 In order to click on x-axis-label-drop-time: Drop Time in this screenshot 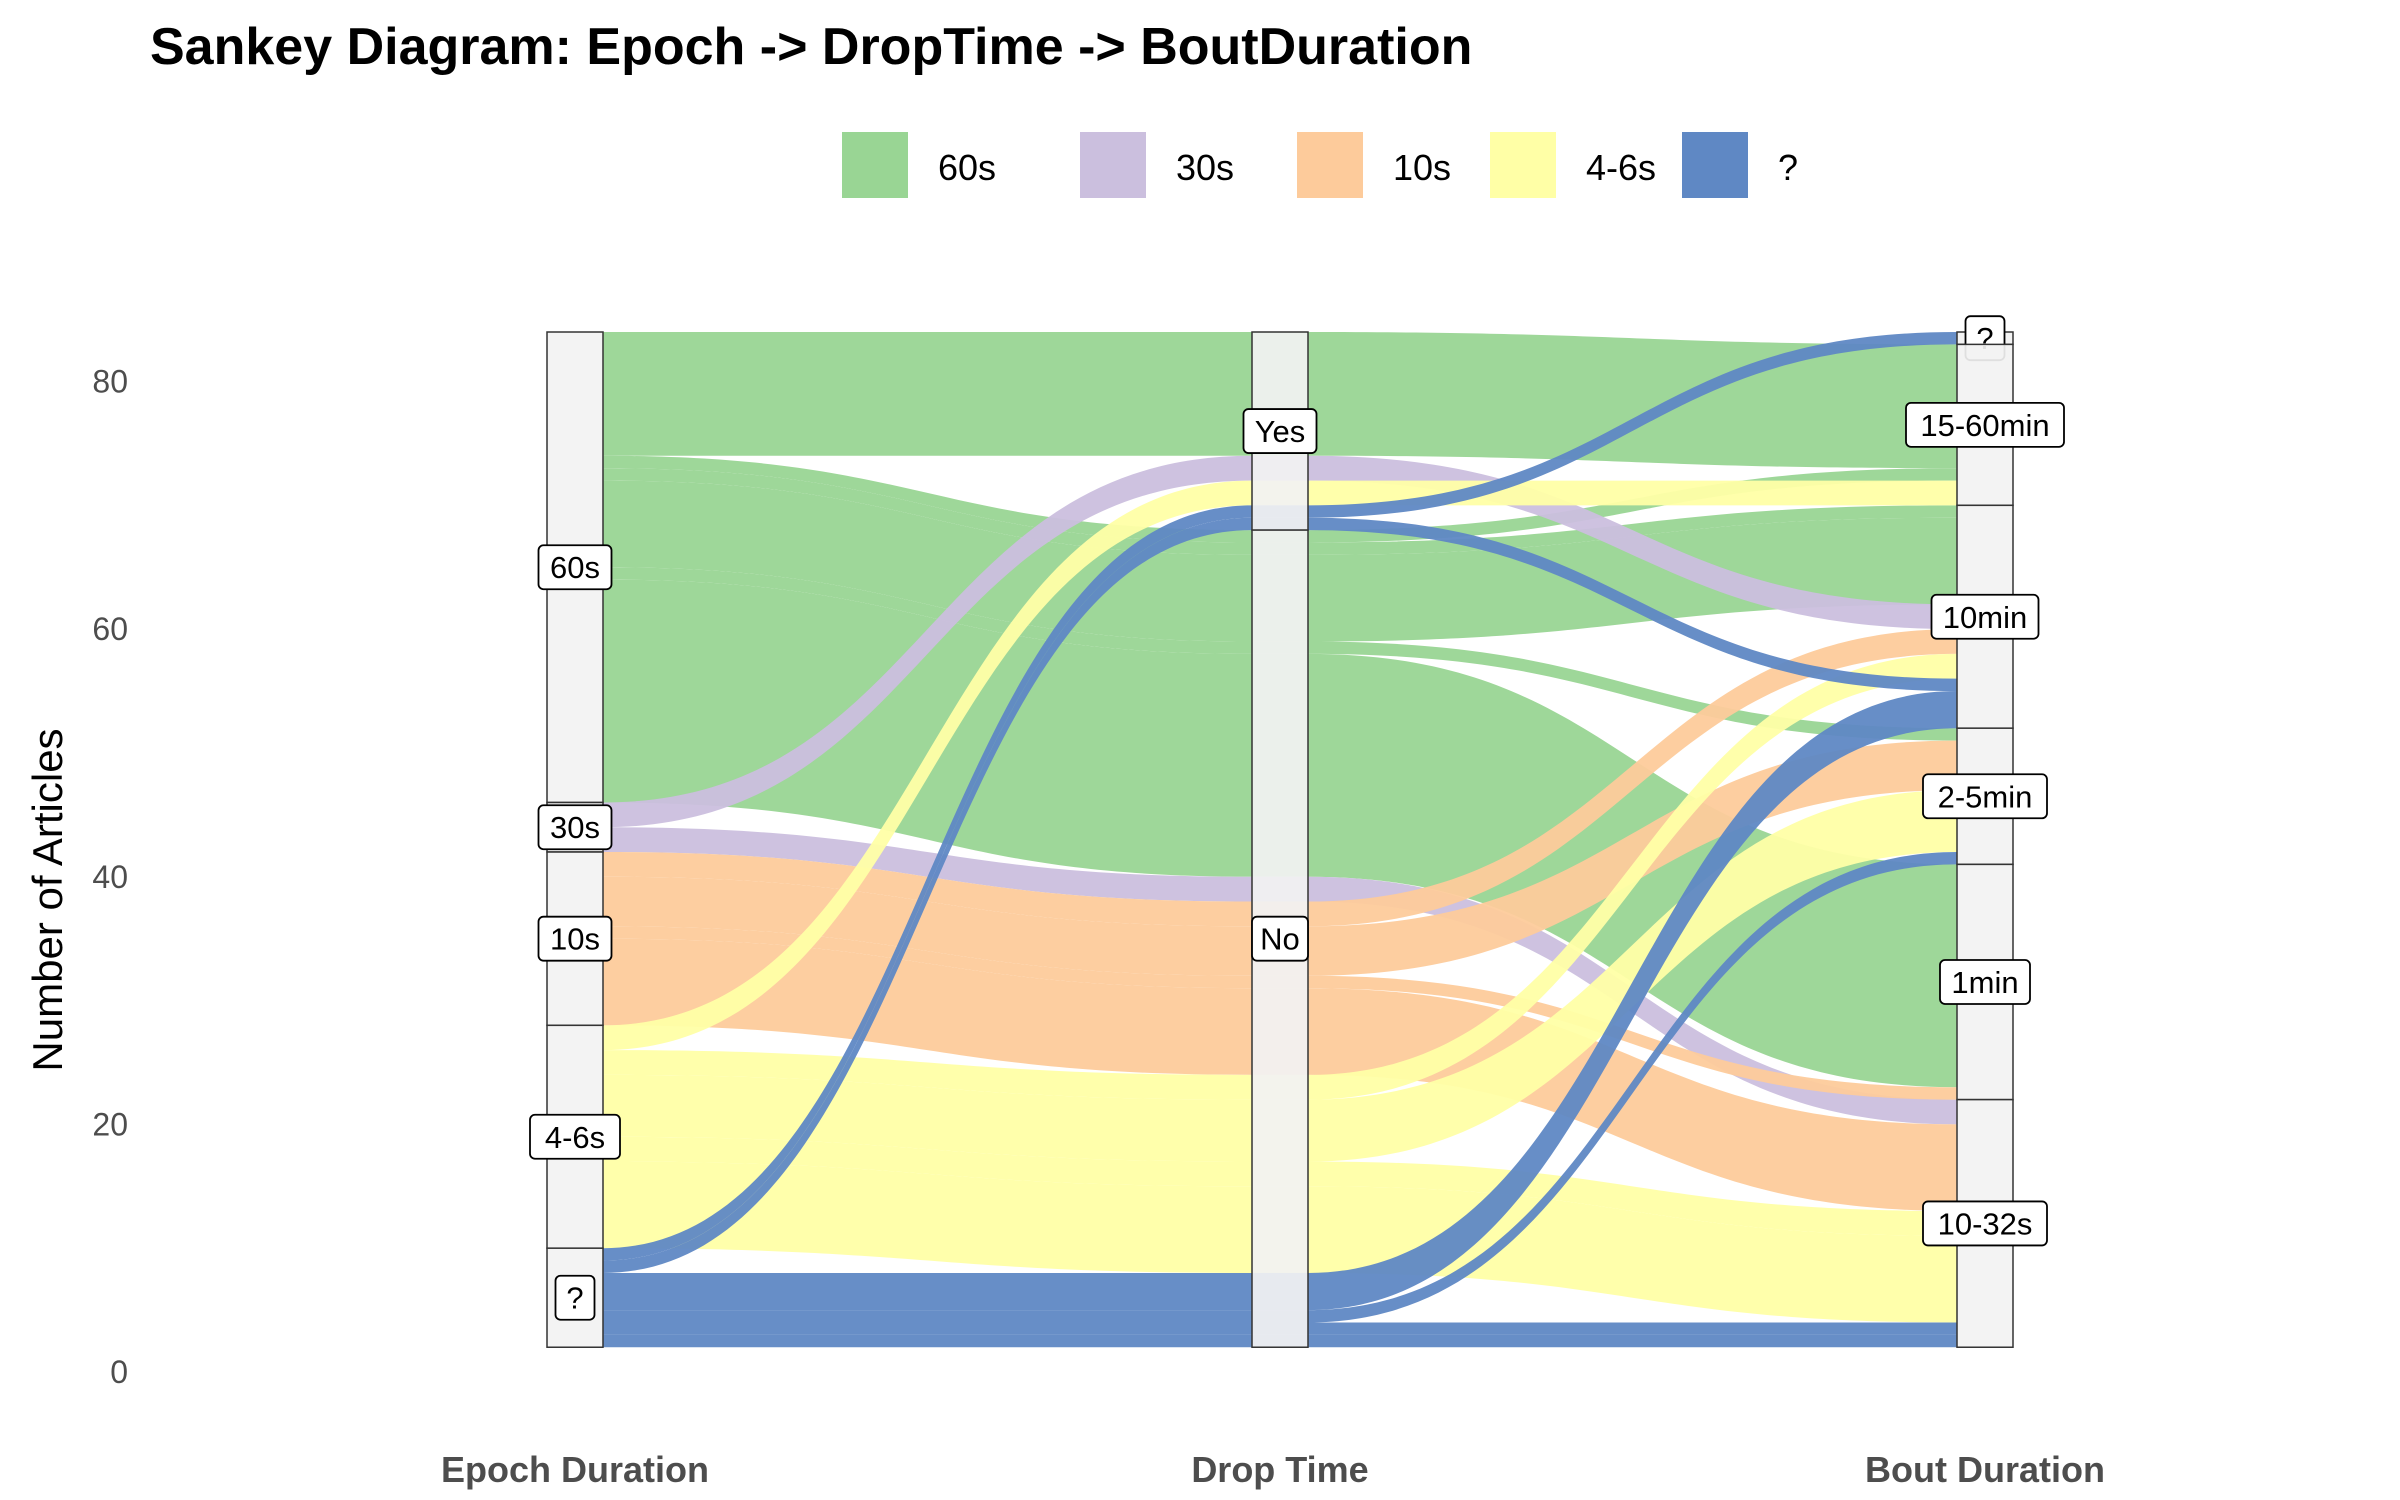, I will do `click(1279, 1469)`.